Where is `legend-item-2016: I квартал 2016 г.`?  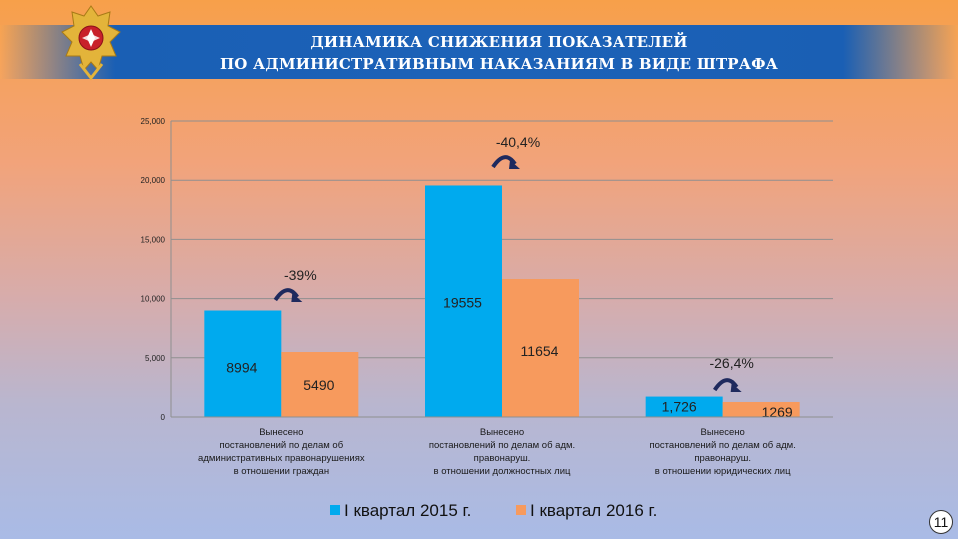 legend-item-2016: I квартал 2016 г. is located at coordinates (586, 511).